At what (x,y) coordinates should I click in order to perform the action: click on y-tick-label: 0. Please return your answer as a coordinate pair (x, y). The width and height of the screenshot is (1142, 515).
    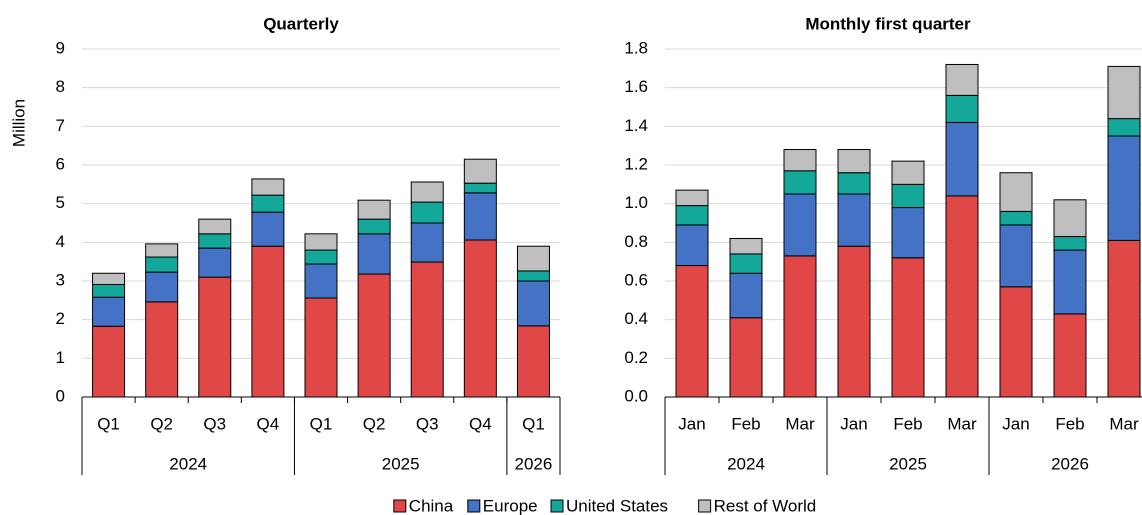
    Looking at the image, I should click on (60, 395).